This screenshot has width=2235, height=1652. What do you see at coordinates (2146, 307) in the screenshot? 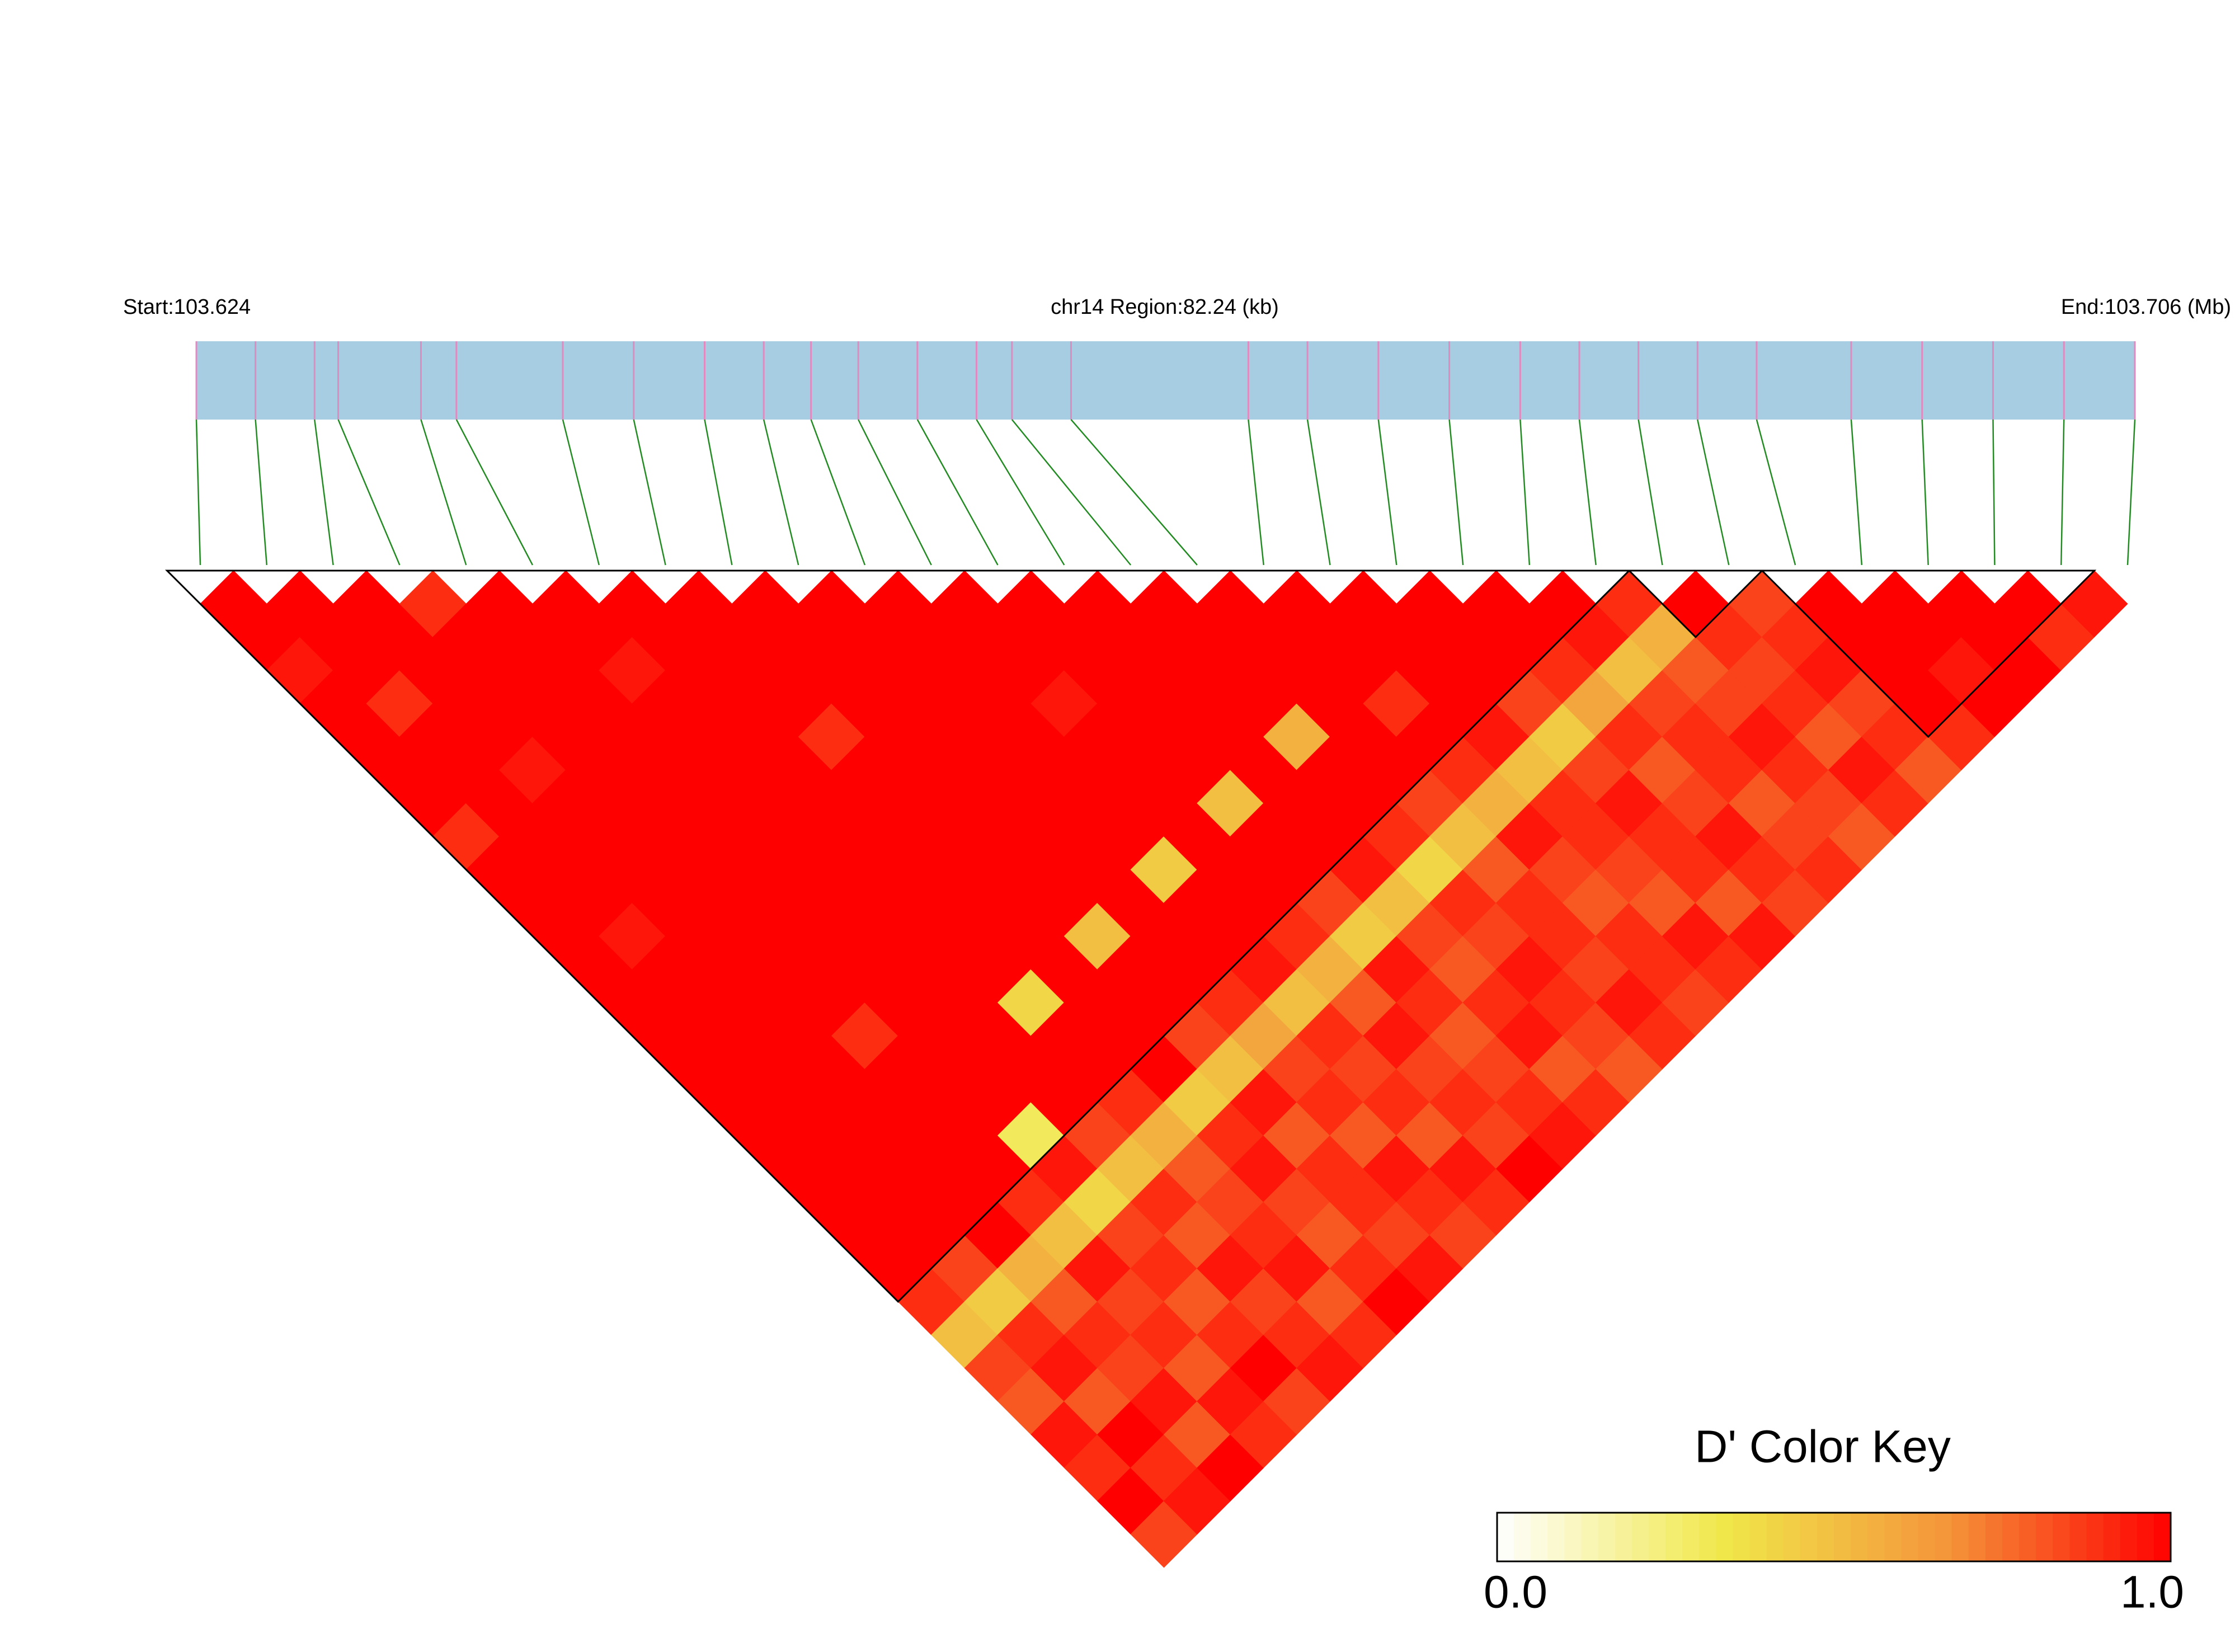
I see `end-label: End:103.706 (Mb)` at bounding box center [2146, 307].